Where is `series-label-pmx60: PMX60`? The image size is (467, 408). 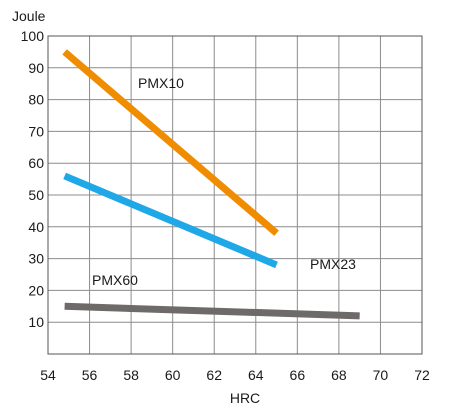
series-label-pmx60: PMX60 is located at coordinates (115, 280).